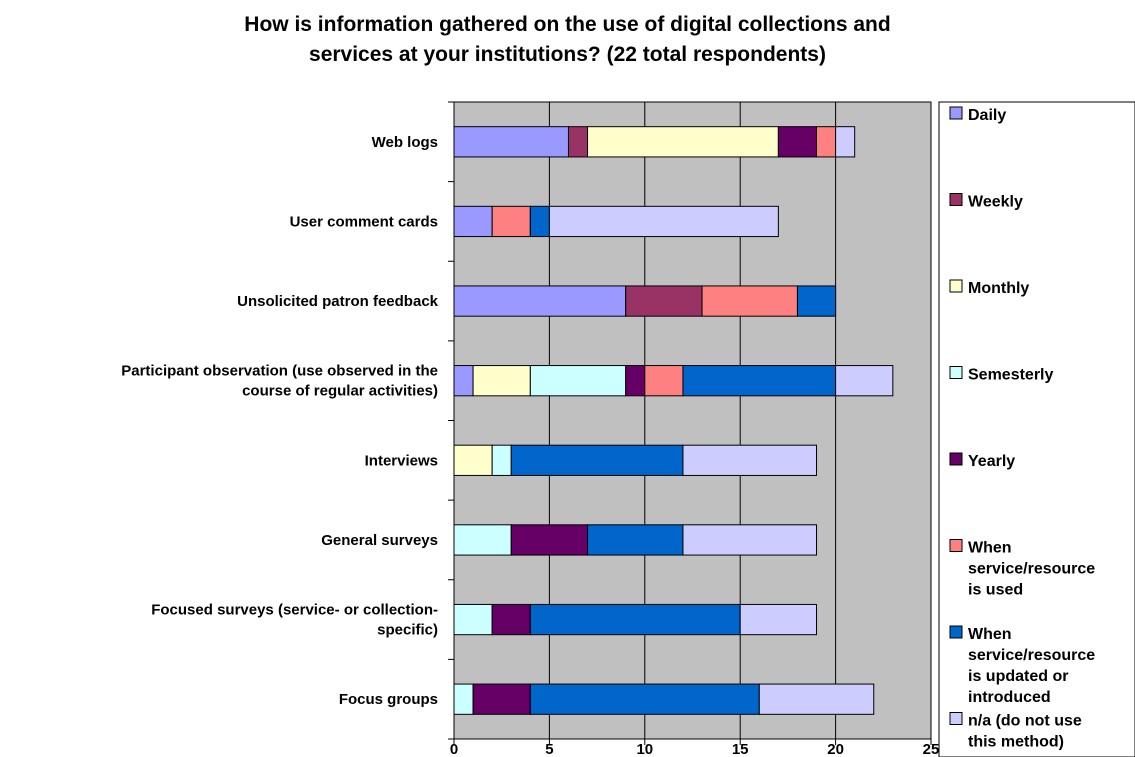  I want to click on x-tick-label: 5, so click(549, 749).